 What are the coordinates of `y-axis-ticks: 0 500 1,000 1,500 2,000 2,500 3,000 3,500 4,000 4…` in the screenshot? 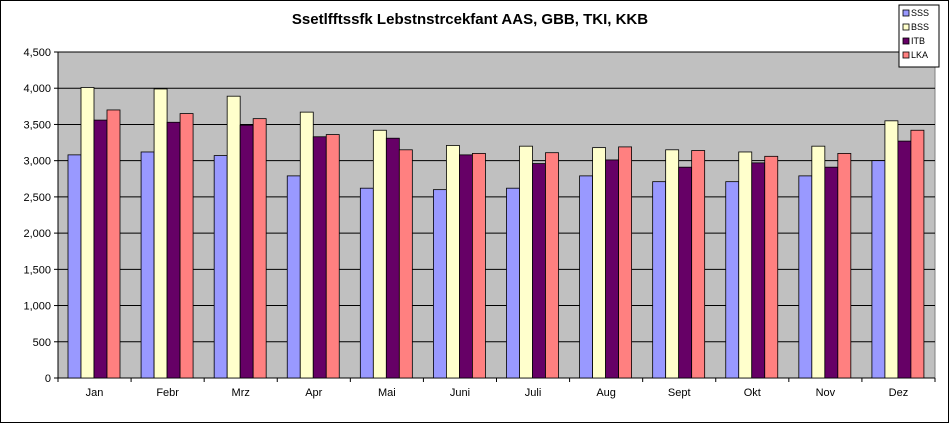 It's located at (40, 216).